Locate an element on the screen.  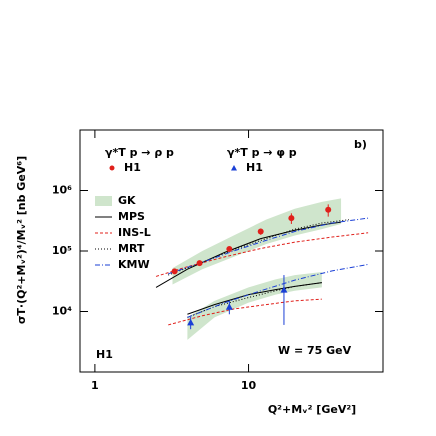
y-tick-label: 10⁶ is located at coordinates (62, 190).